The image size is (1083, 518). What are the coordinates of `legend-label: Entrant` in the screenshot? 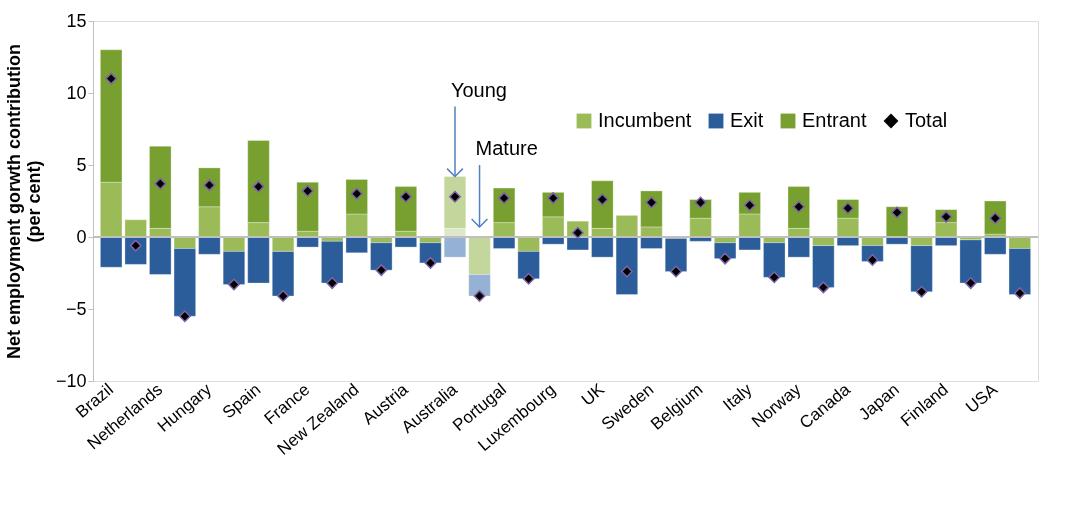 It's located at (834, 120).